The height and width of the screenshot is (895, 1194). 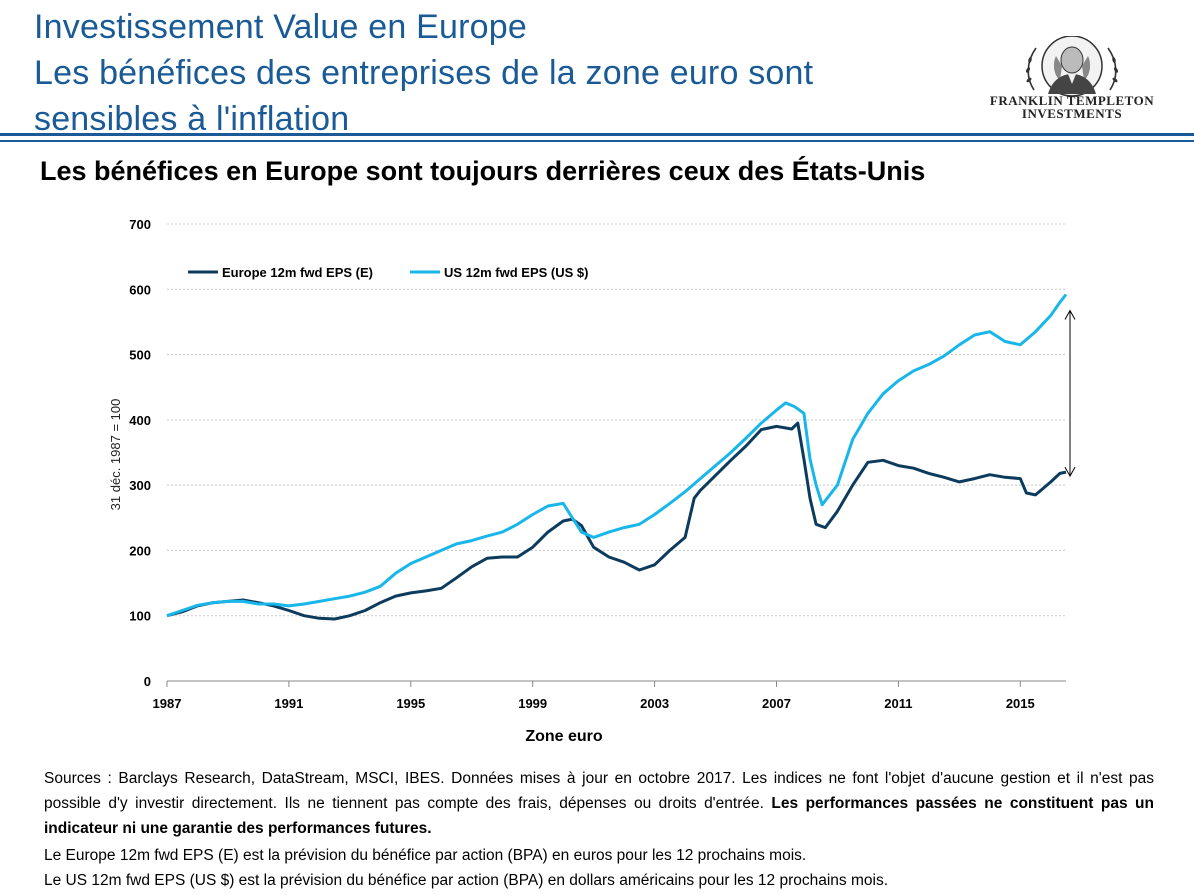 I want to click on y-tick-label: 200, so click(x=140, y=550).